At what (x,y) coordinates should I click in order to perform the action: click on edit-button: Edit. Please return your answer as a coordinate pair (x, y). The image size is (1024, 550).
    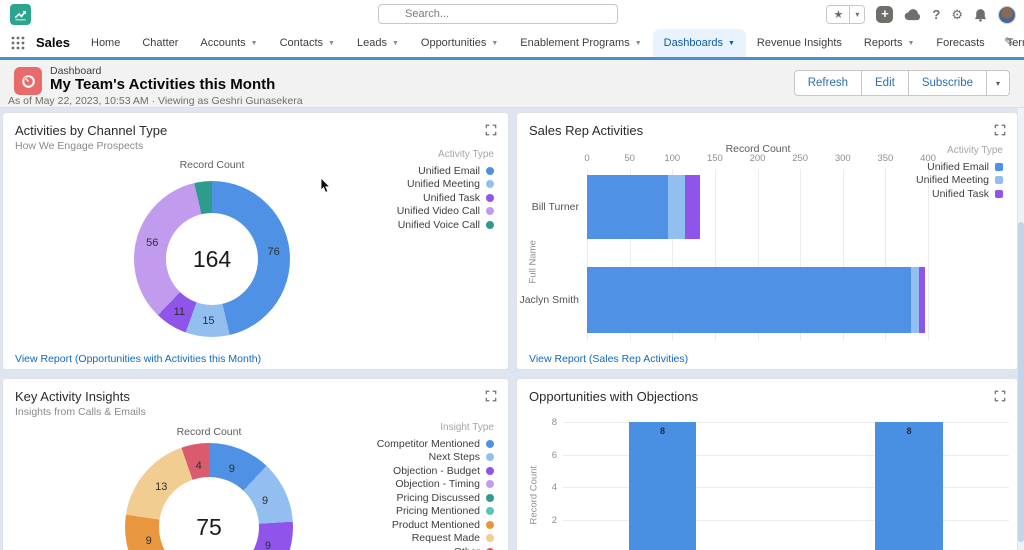
    Looking at the image, I should click on (885, 83).